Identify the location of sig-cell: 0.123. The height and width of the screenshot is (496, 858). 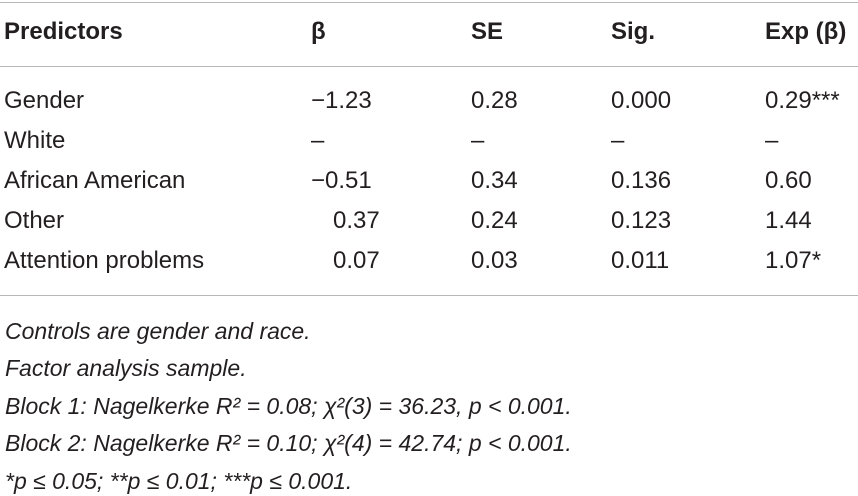
(641, 220).